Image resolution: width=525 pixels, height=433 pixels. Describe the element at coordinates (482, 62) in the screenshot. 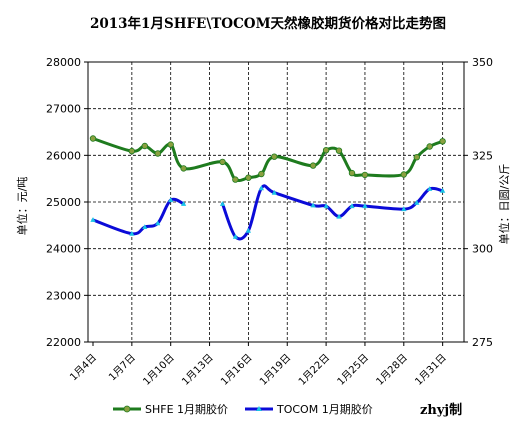

I see `right-tick-label: 350` at that location.